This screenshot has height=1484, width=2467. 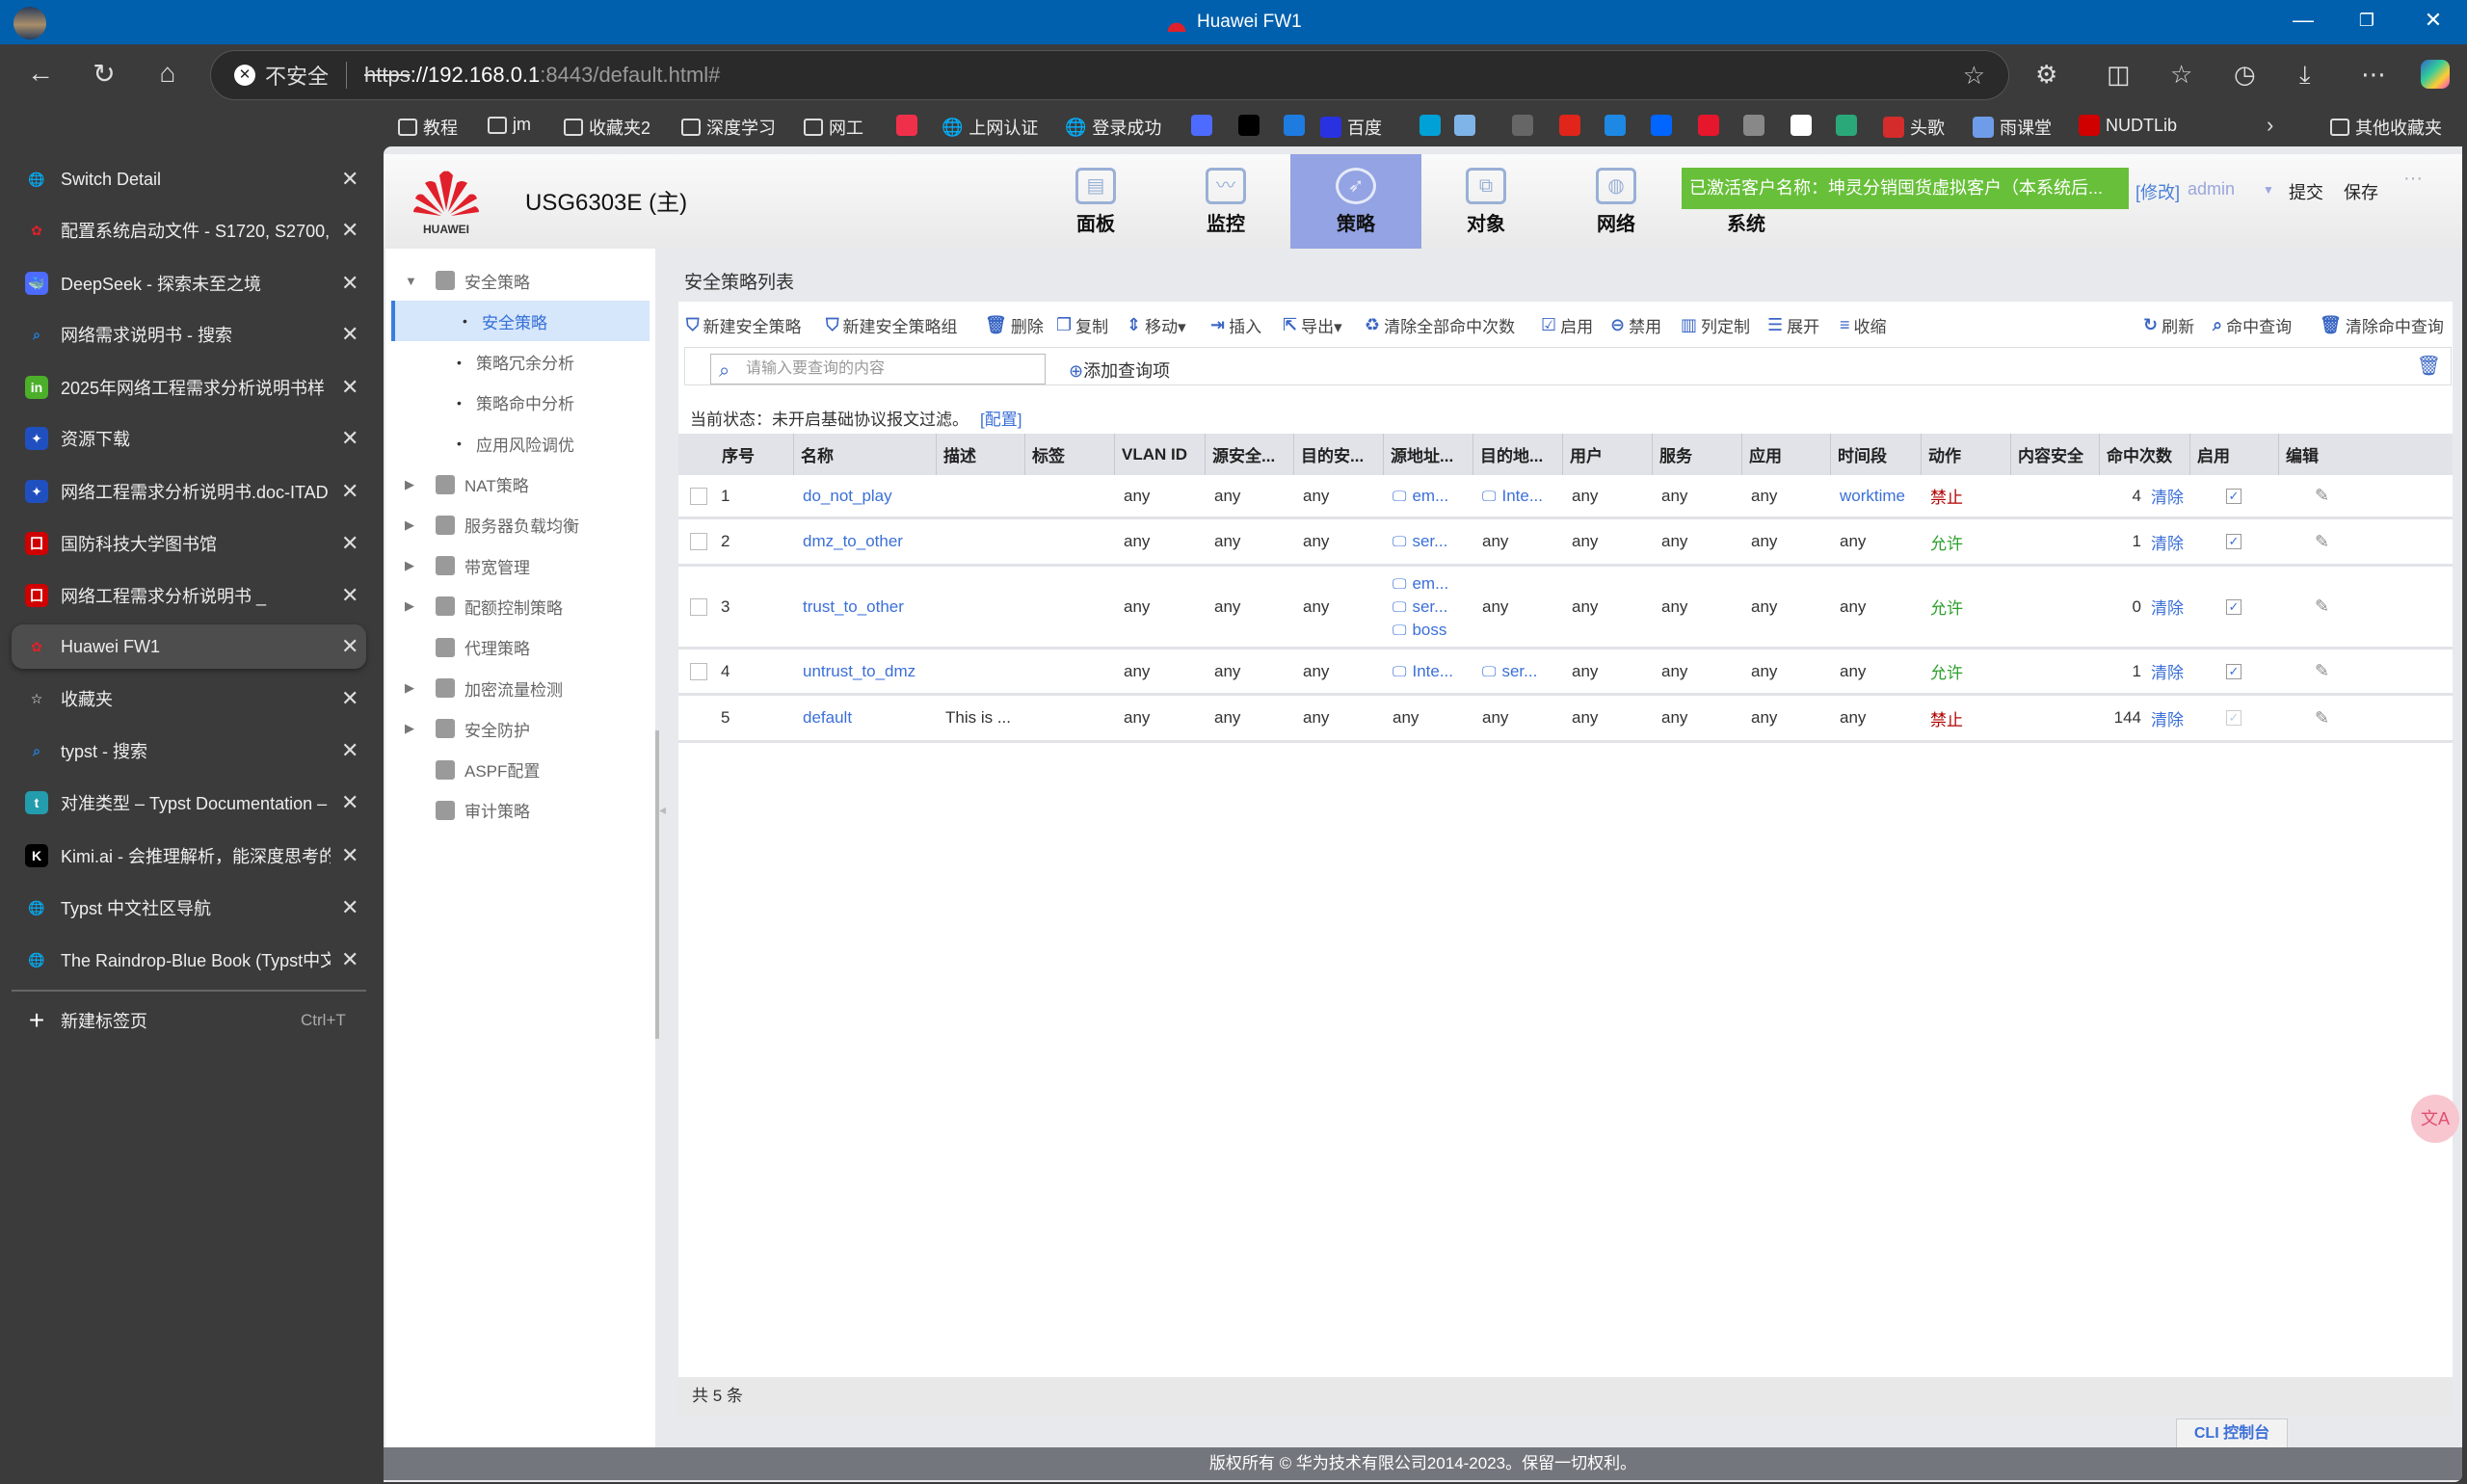 What do you see at coordinates (2268, 190) in the screenshot?
I see `user-dropdown-icon: ▼` at bounding box center [2268, 190].